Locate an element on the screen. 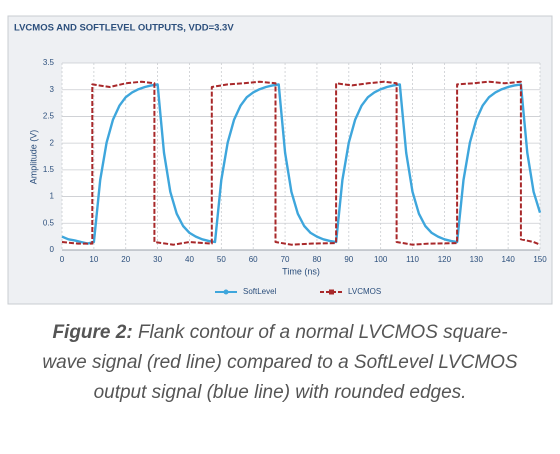  x-tick-label: 150 is located at coordinates (540, 259).